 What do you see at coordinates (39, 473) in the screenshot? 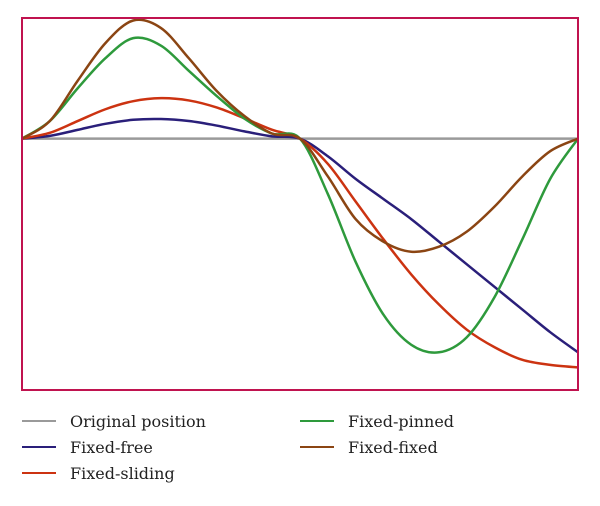
I see `legend-swatch-fixed-sliding` at bounding box center [39, 473].